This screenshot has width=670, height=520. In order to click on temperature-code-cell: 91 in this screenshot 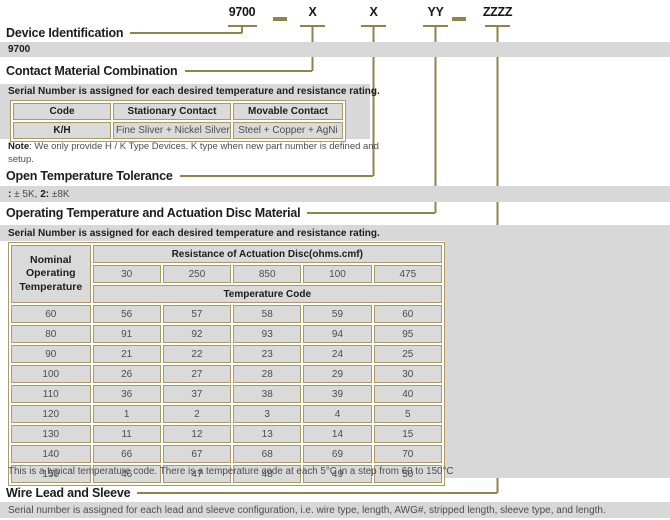, I will do `click(126, 334)`.